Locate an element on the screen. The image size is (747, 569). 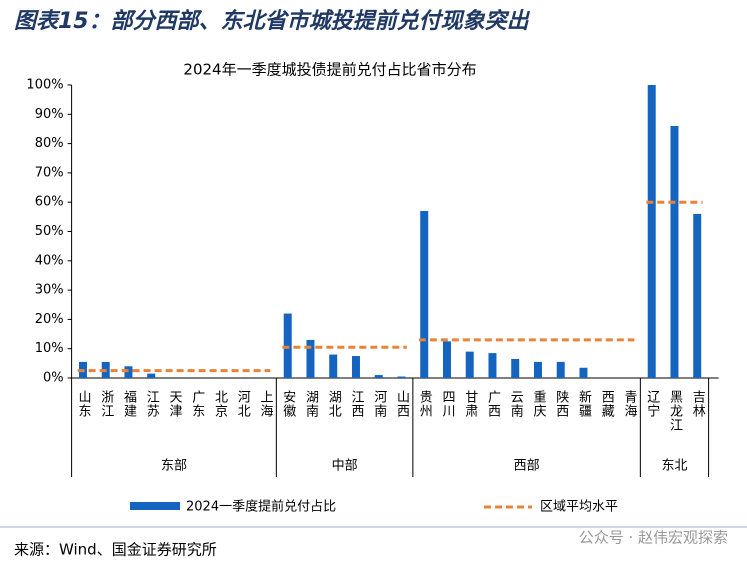
y-tick-label: 80% is located at coordinates (49, 143).